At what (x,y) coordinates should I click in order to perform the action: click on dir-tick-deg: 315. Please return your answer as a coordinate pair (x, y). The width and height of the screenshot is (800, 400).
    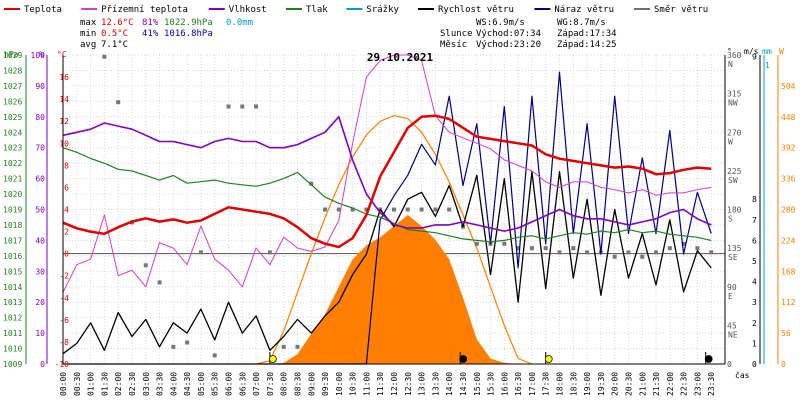
    Looking at the image, I should click on (734, 94).